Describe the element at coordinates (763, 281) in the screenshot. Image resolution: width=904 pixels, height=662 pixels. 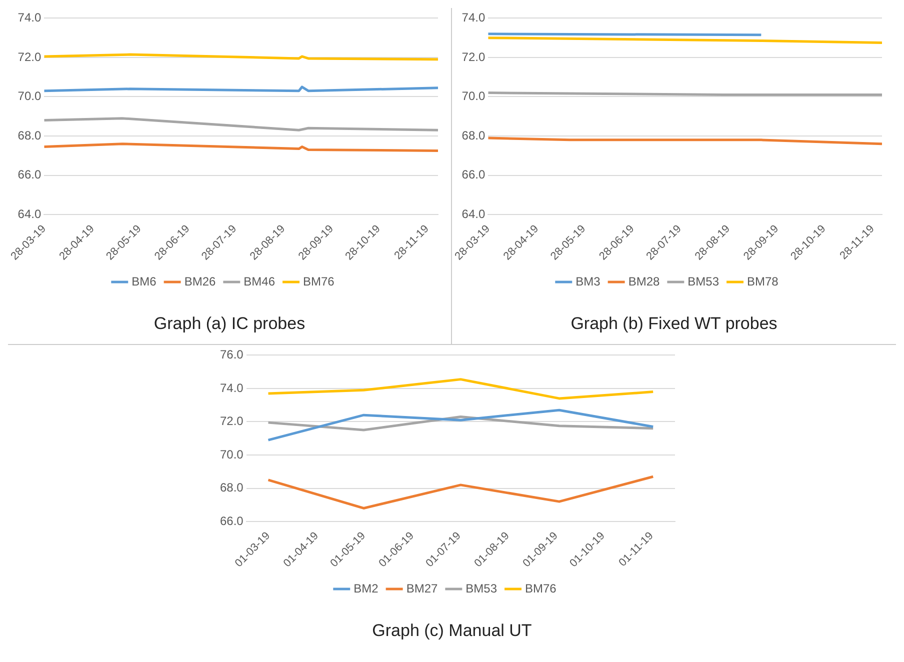
I see `legend-label: BM78` at that location.